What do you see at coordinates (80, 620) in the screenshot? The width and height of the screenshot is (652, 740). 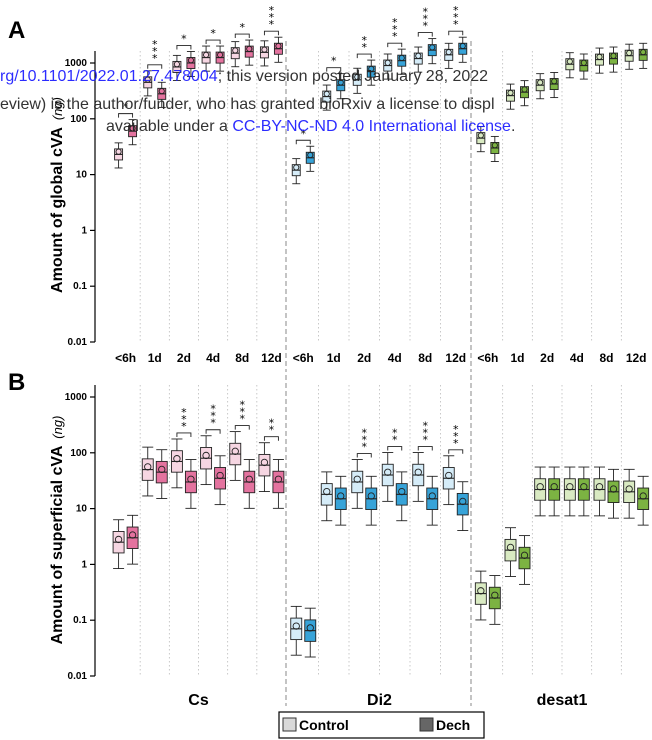 I see `y-tick-label: 0.1` at bounding box center [80, 620].